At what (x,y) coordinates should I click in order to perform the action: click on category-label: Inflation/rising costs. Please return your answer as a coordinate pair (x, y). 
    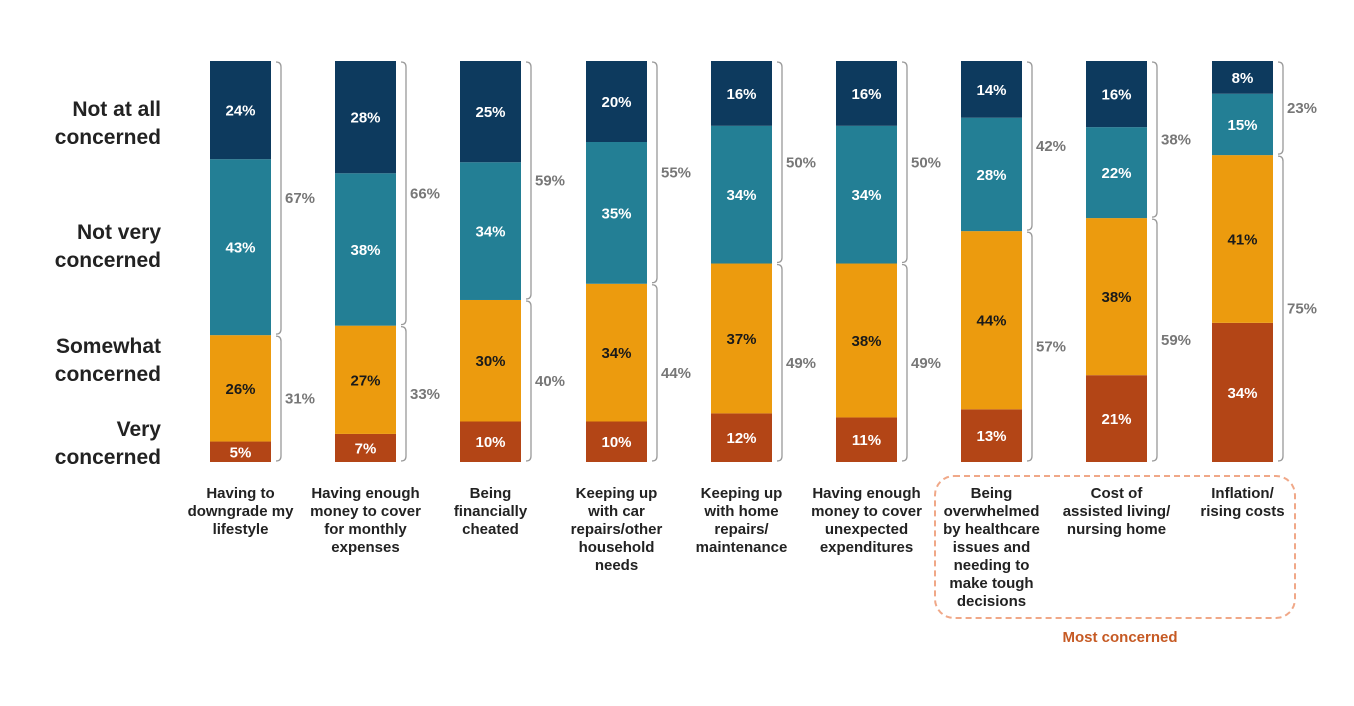
    Looking at the image, I should click on (1243, 503).